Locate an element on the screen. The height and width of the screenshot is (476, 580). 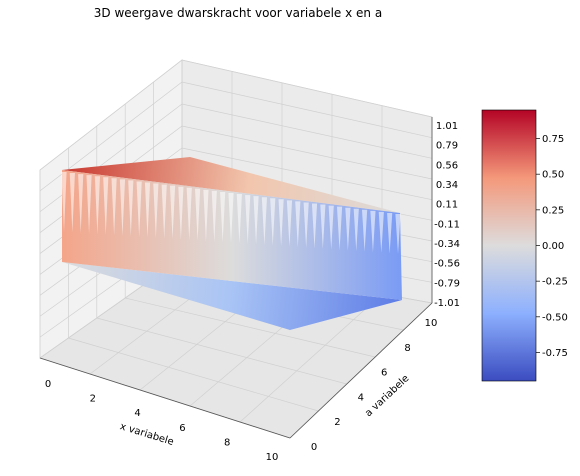
x-tick-labels: 0 2 4 6 8 10 is located at coordinates (162, 421).